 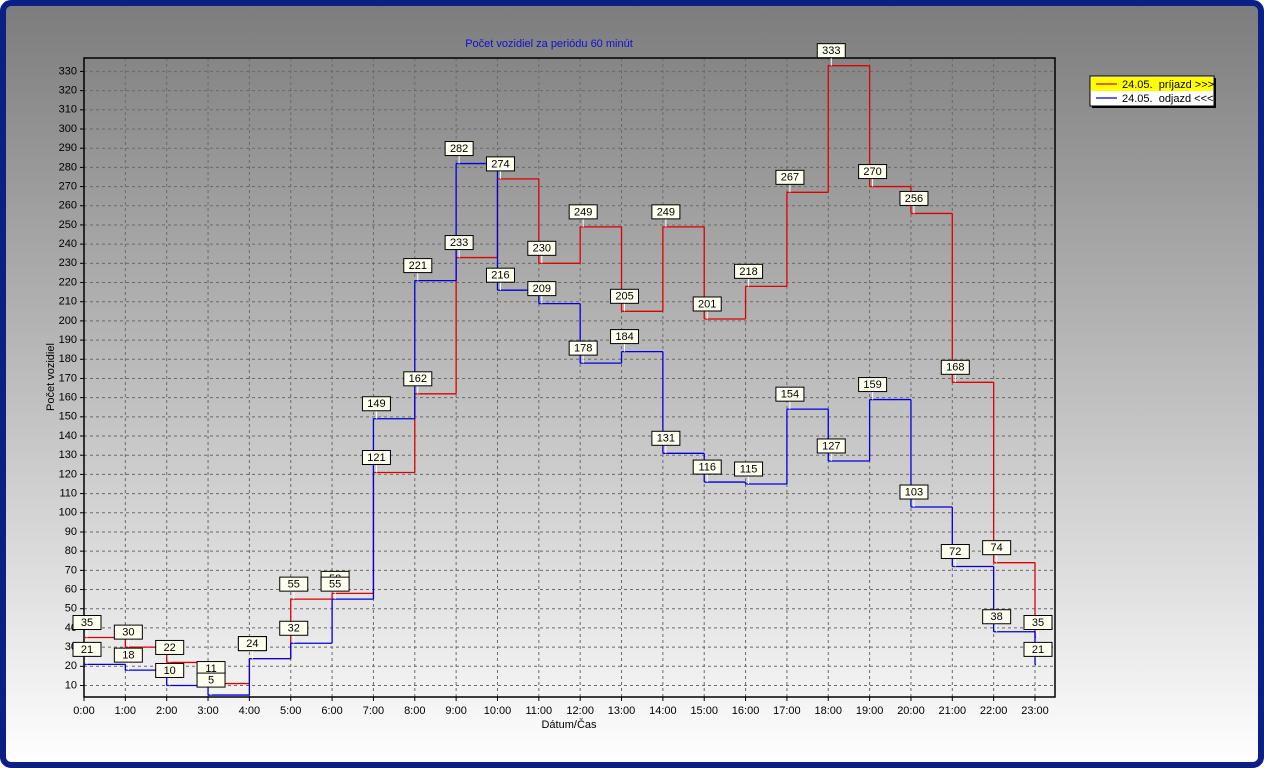 What do you see at coordinates (68, 225) in the screenshot?
I see `y-tick-label: 250` at bounding box center [68, 225].